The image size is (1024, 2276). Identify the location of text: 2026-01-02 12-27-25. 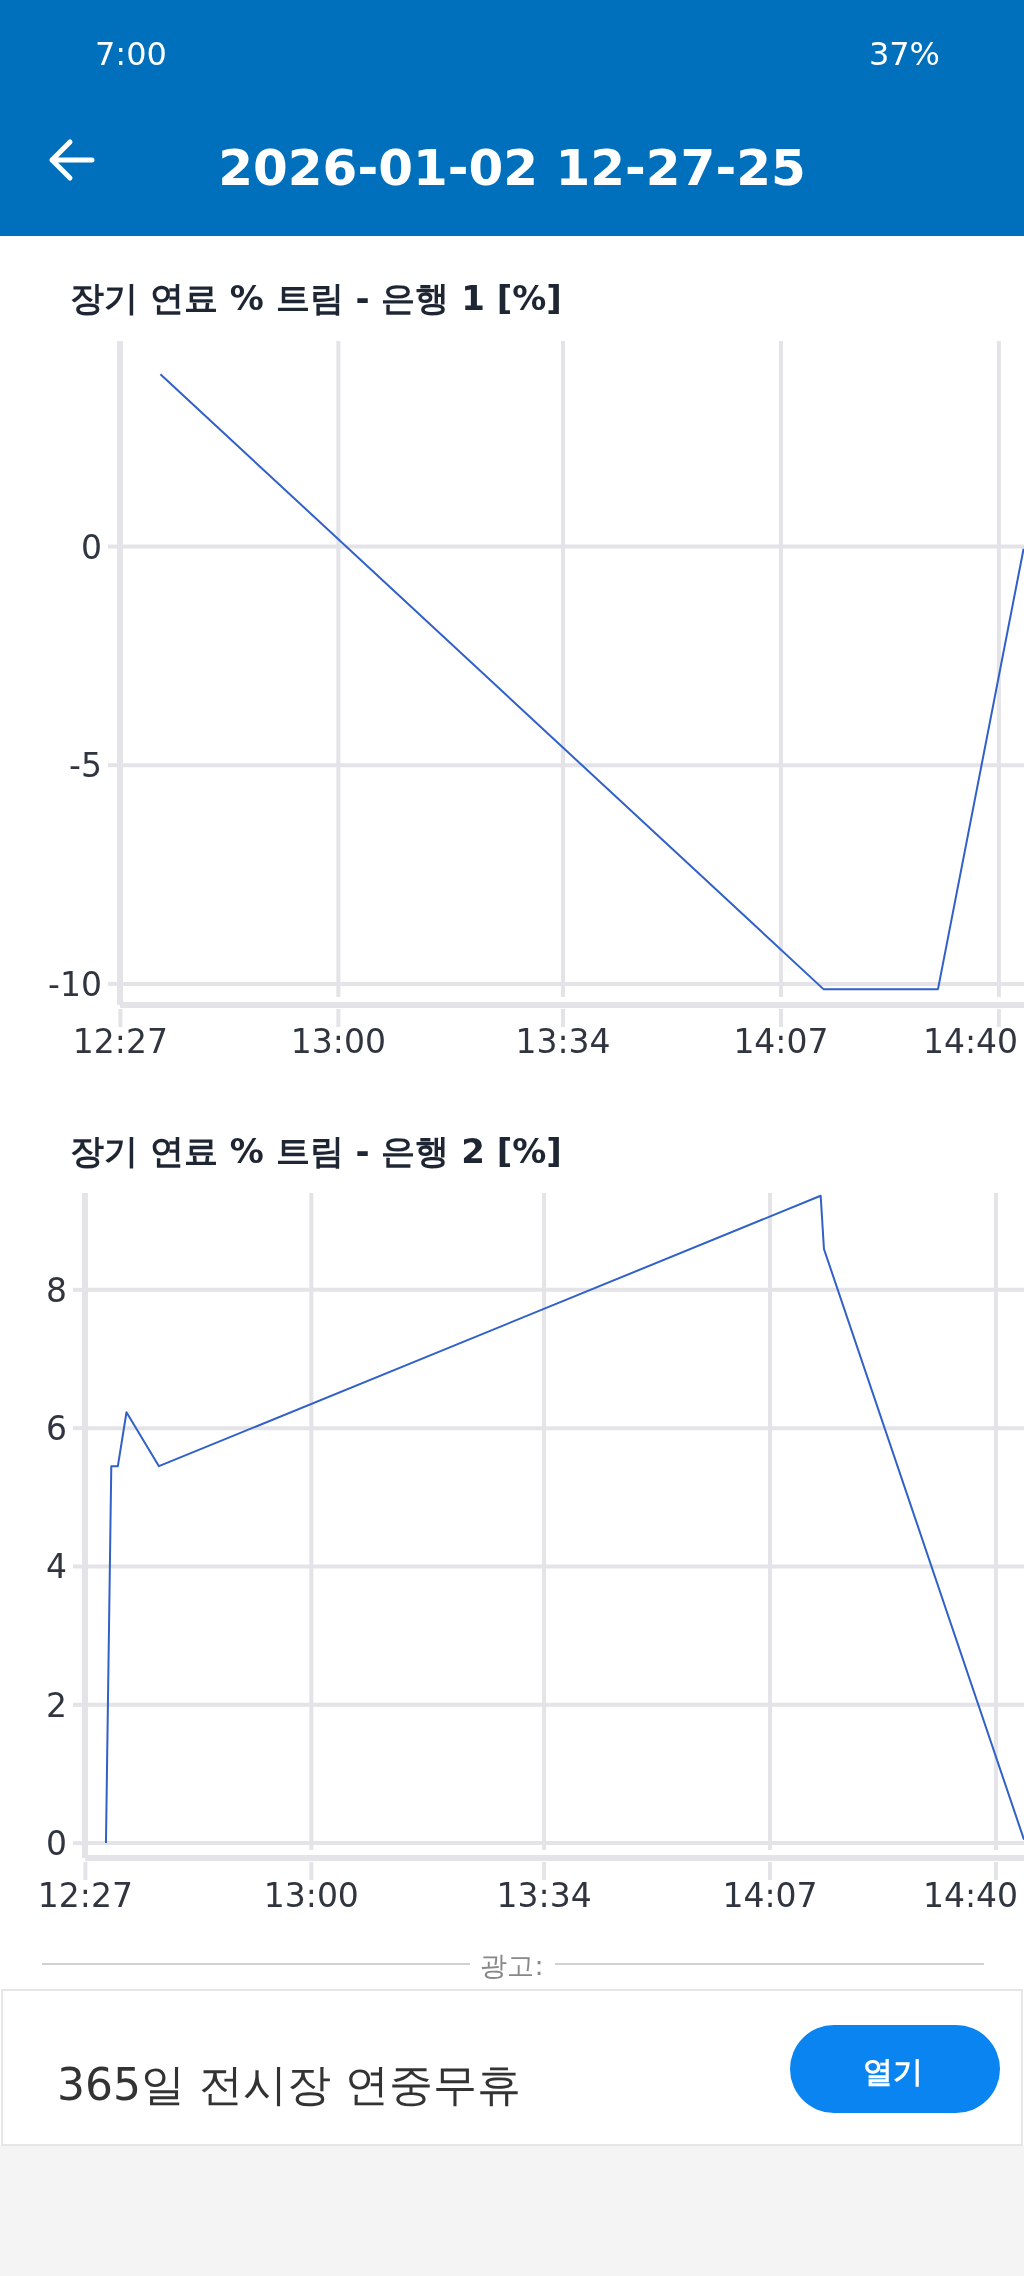
(512, 168).